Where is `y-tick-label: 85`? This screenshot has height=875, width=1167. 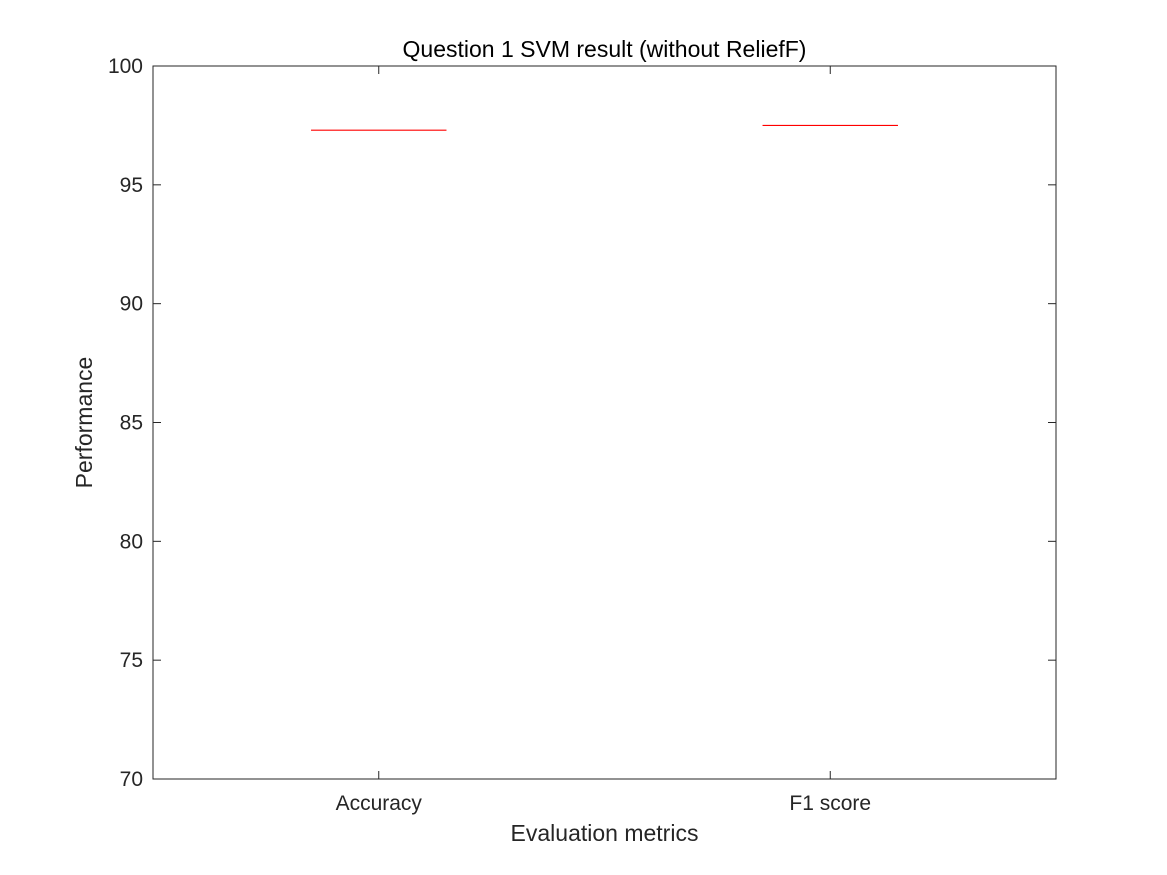
y-tick-label: 85 is located at coordinates (131, 423).